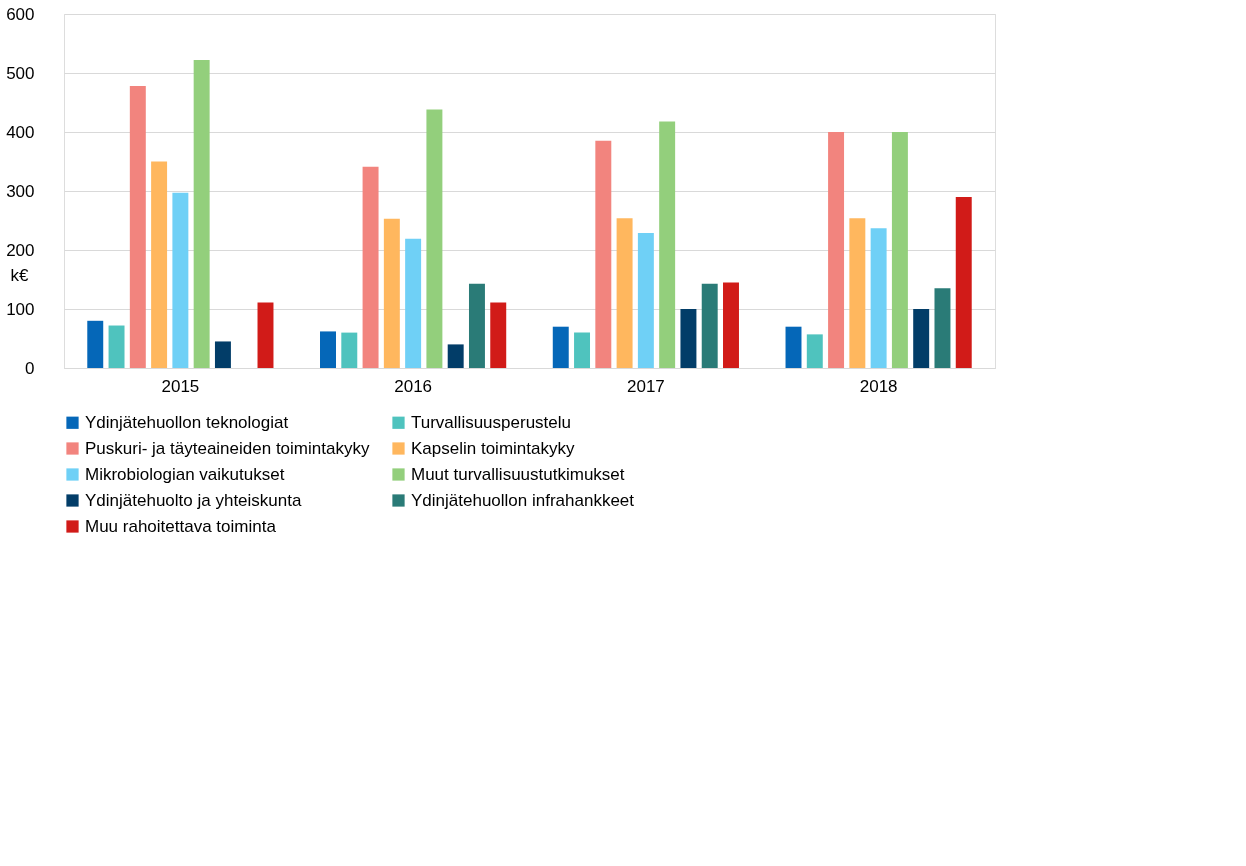 Image resolution: width=1246 pixels, height=866 pixels. Describe the element at coordinates (878, 386) in the screenshot. I see `x-tick-label: 2018` at that location.